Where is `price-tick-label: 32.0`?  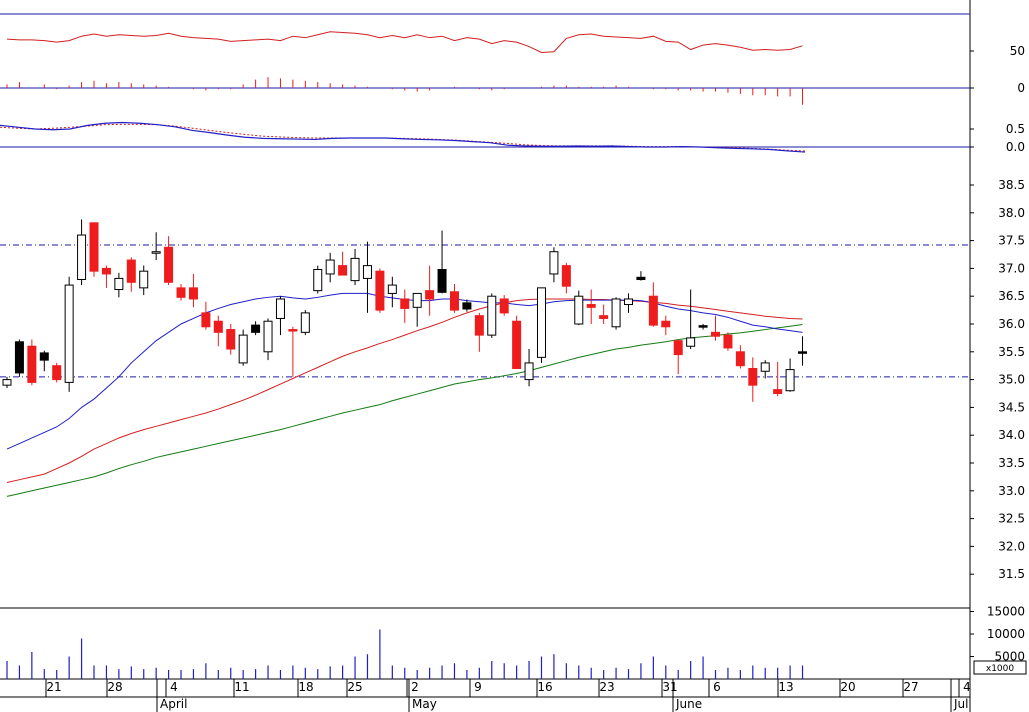 price-tick-label: 32.0 is located at coordinates (1011, 546).